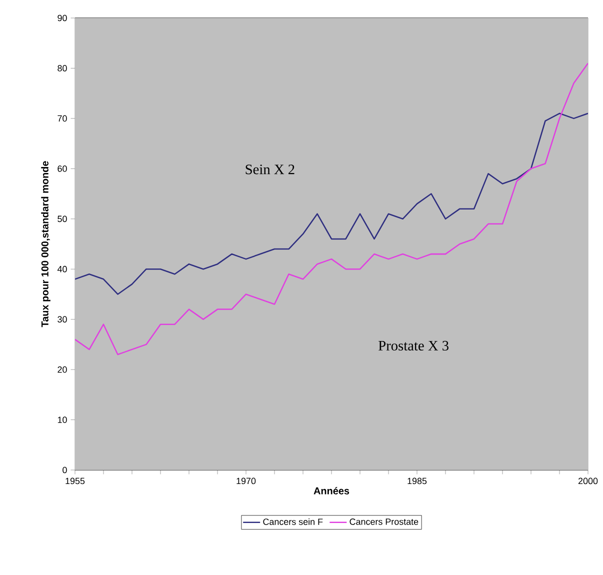 This screenshot has height=575, width=603. Describe the element at coordinates (62, 168) in the screenshot. I see `y-tick-label: 60` at that location.